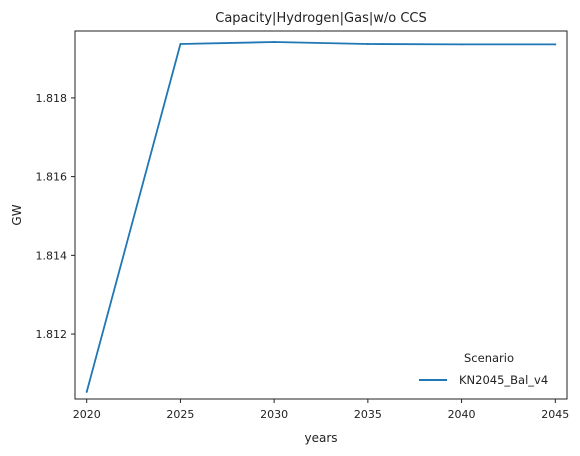  What do you see at coordinates (52, 98) in the screenshot?
I see `y-tick-label: 1.818` at bounding box center [52, 98].